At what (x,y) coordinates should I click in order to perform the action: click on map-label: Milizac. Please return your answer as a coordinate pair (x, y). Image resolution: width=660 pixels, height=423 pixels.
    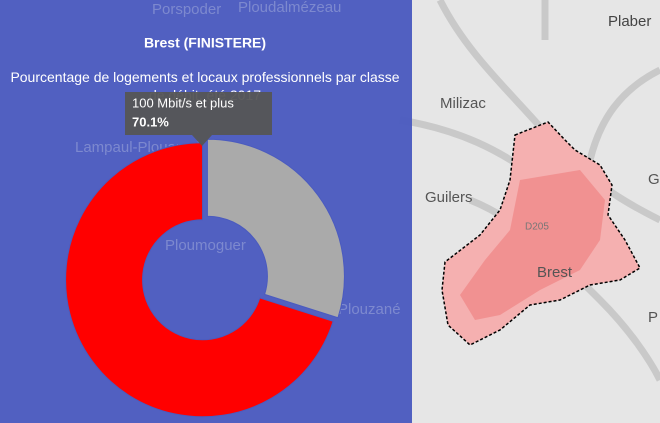
    Looking at the image, I should click on (463, 103).